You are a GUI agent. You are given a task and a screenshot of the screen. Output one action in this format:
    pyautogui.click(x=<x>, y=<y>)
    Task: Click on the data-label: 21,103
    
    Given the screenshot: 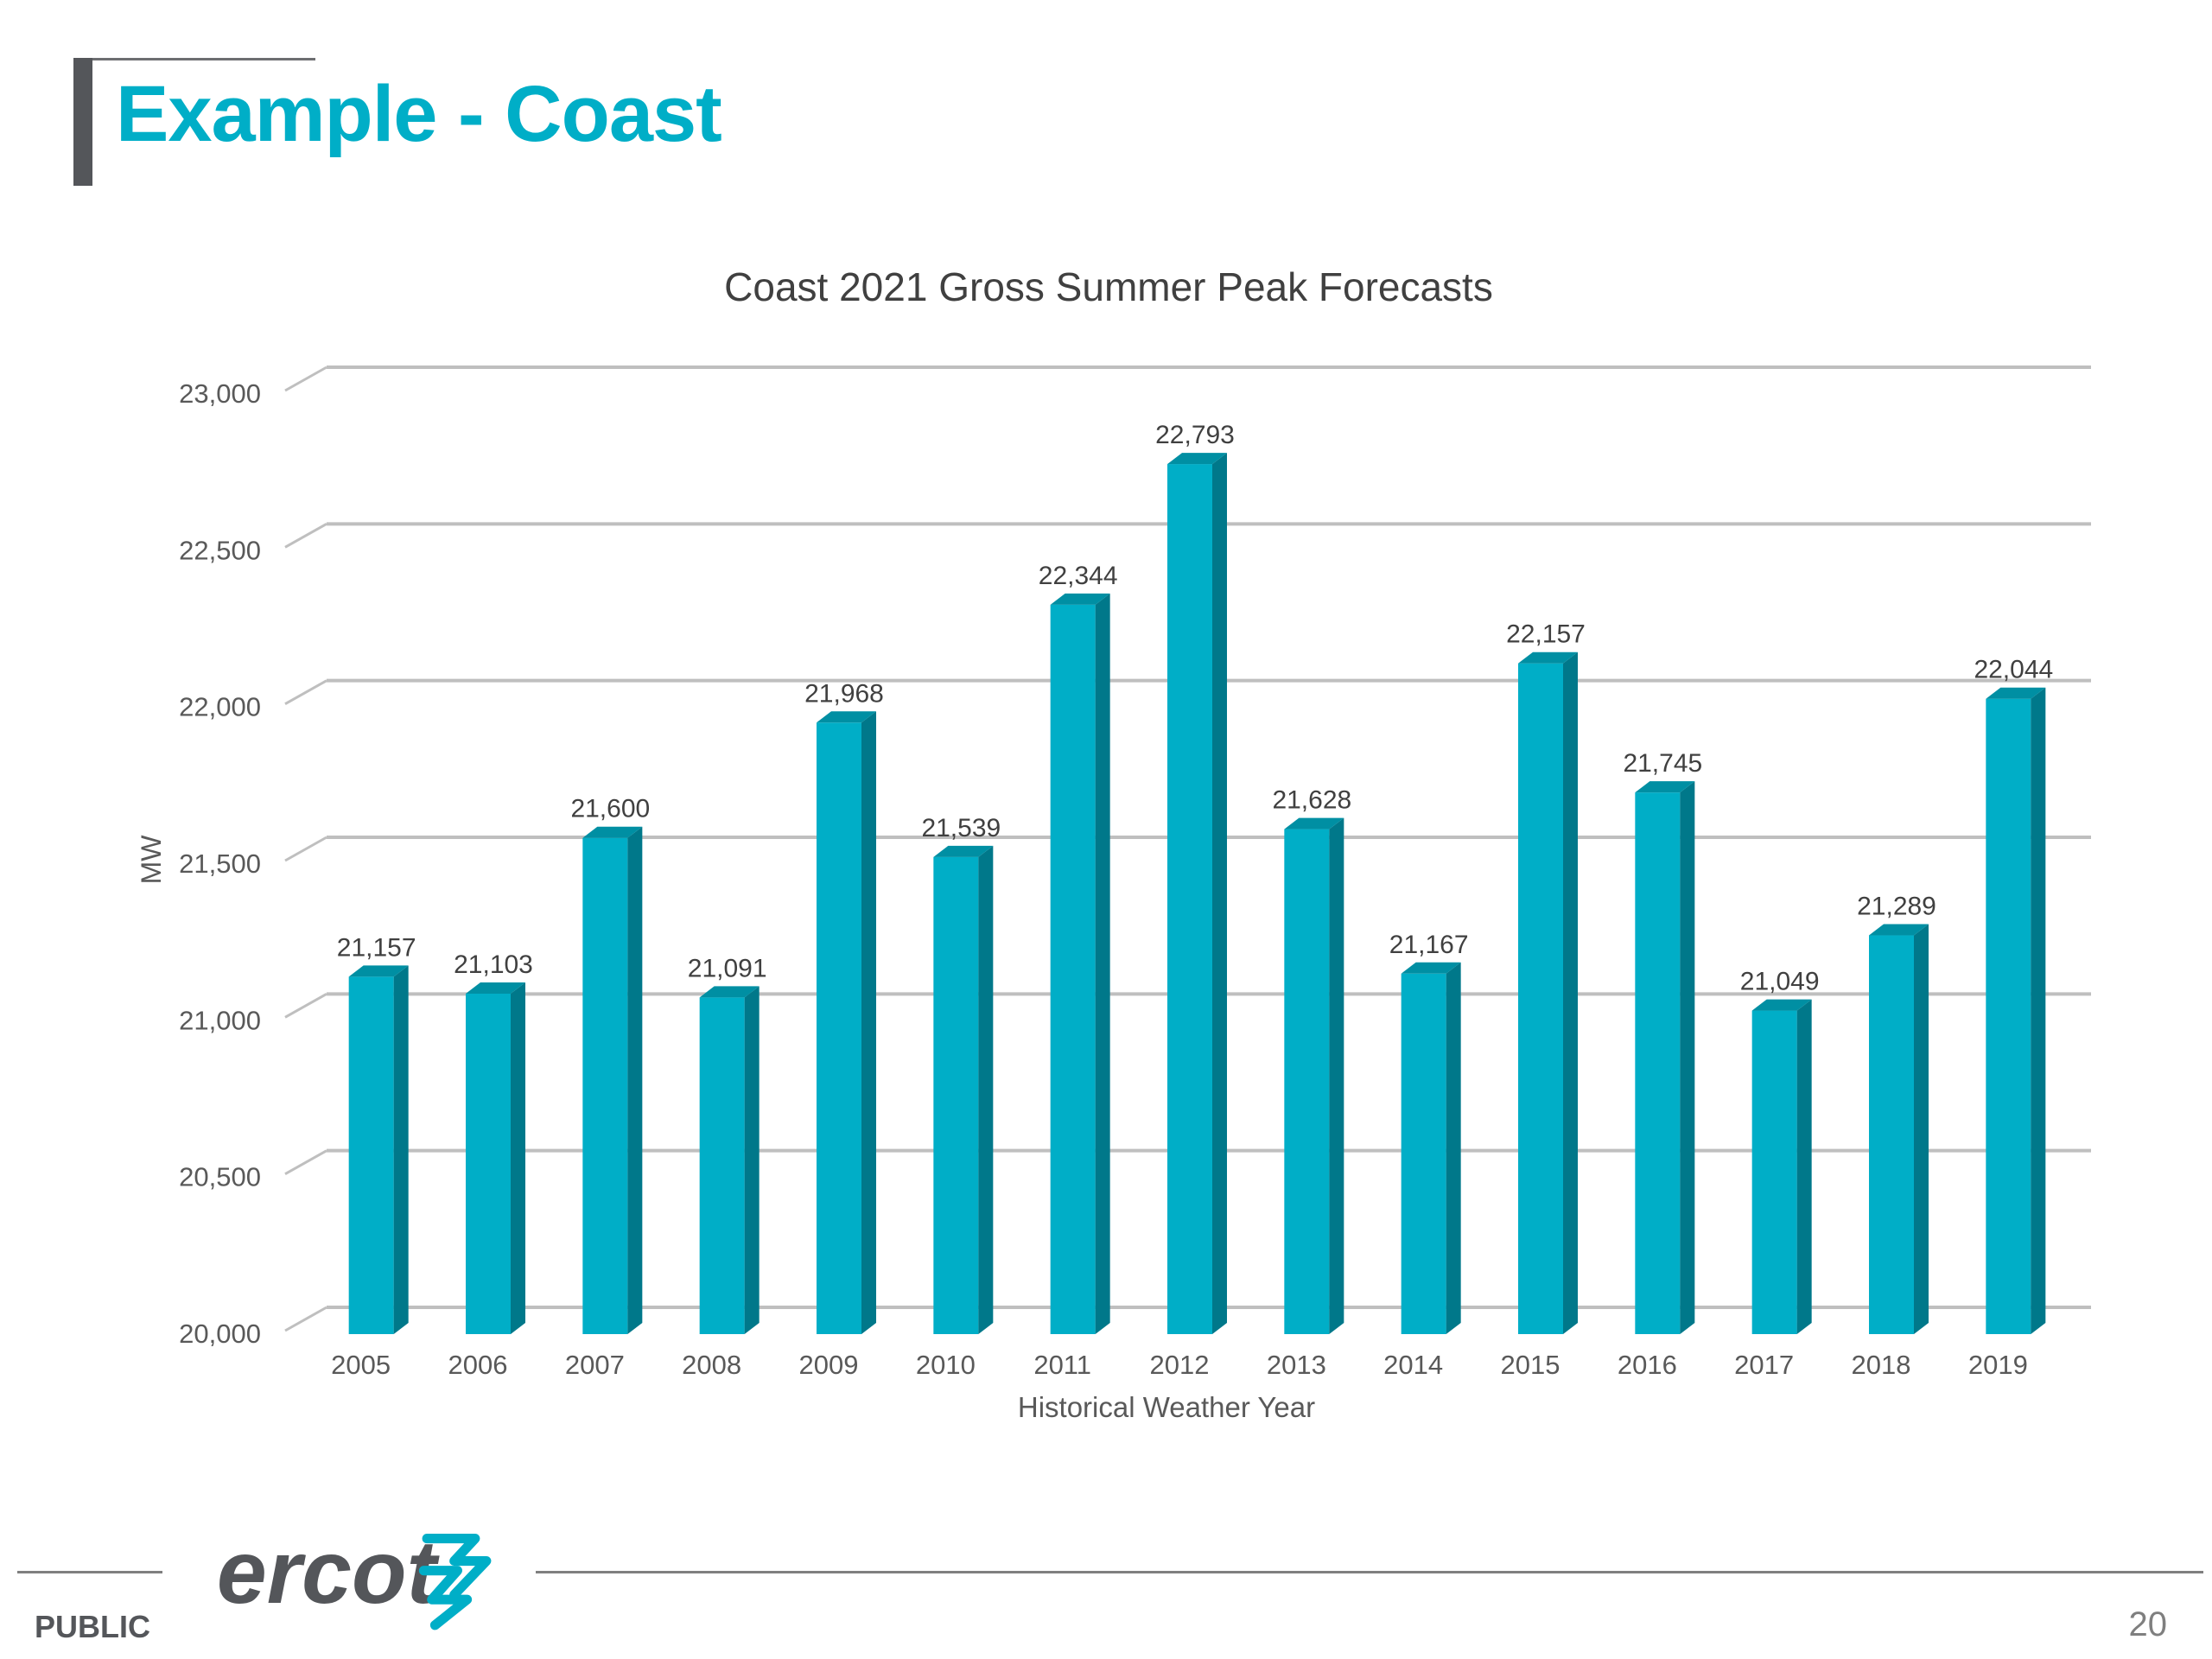 What is the action you would take?
    pyautogui.click(x=493, y=964)
    